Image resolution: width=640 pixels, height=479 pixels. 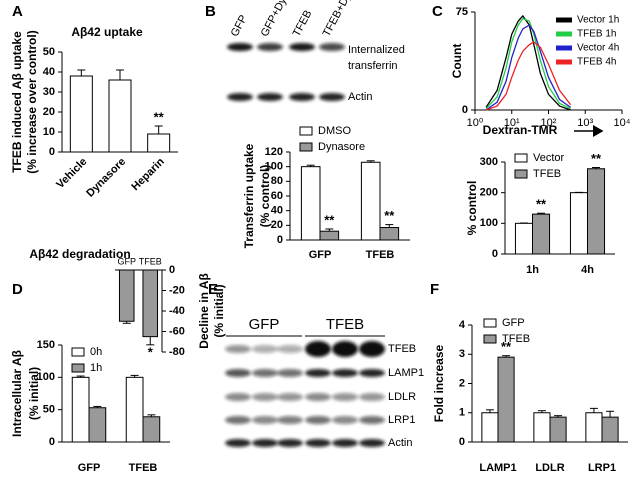 I want to click on x-tick-label: LAMP1, so click(x=497, y=468).